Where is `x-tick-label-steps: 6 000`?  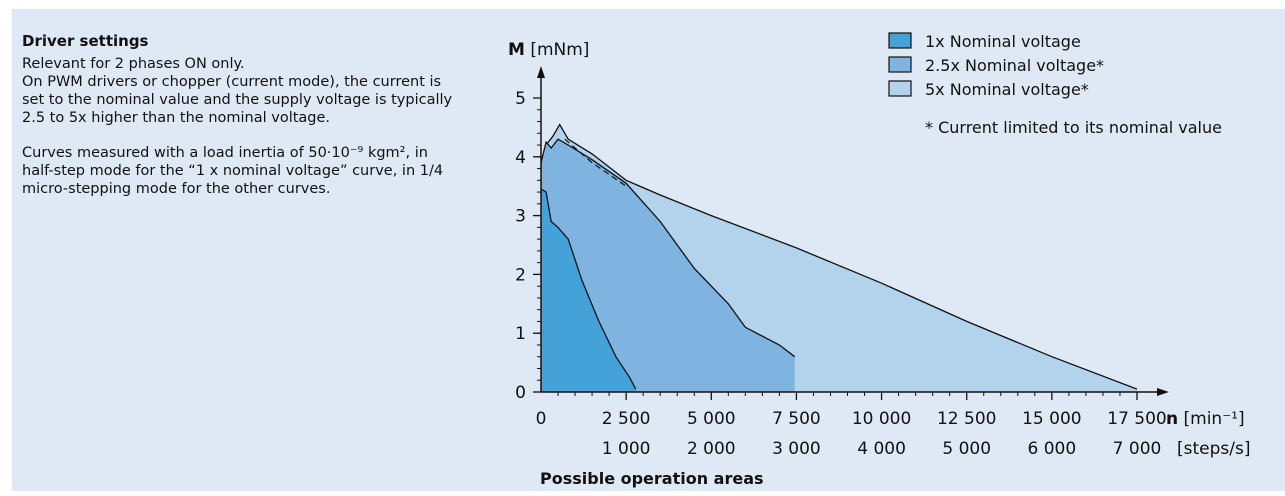 x-tick-label-steps: 6 000 is located at coordinates (1052, 449).